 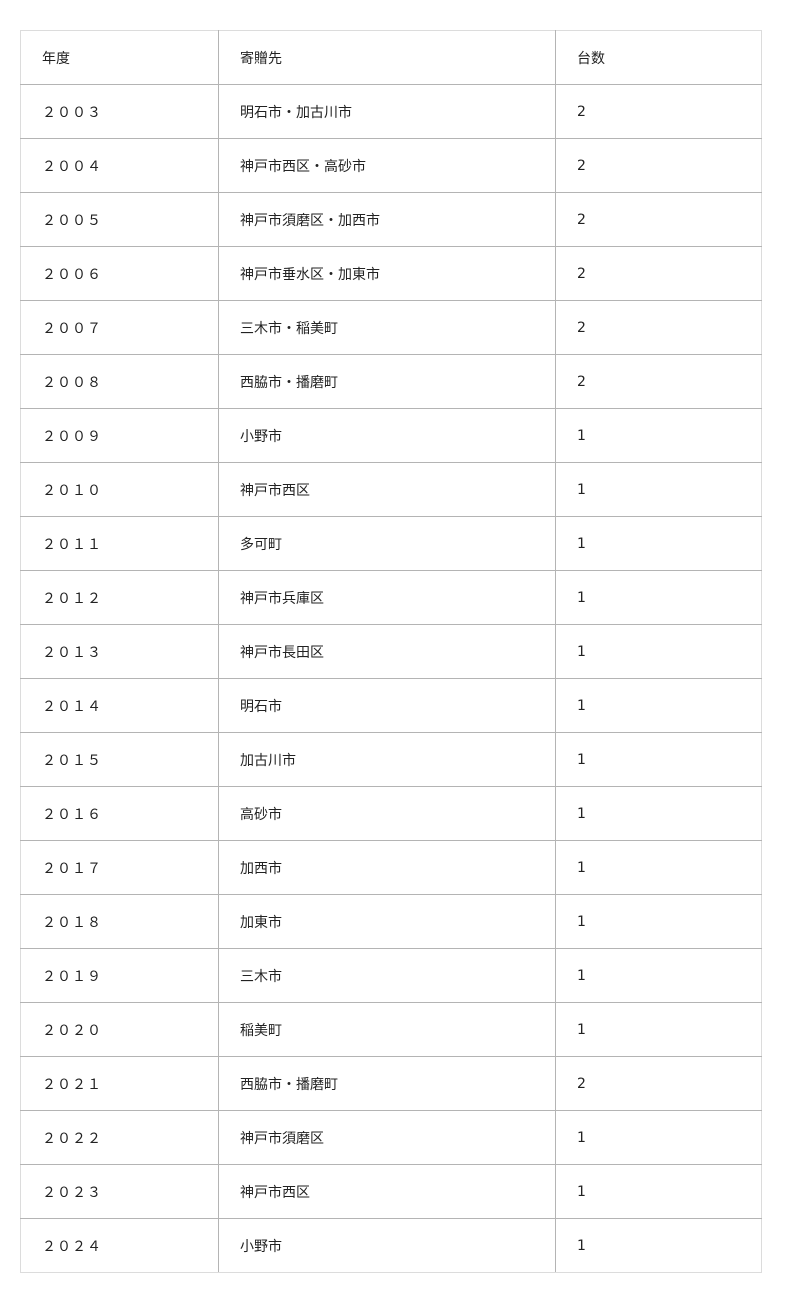 What do you see at coordinates (658, 57) in the screenshot?
I see `header-count: 台数` at bounding box center [658, 57].